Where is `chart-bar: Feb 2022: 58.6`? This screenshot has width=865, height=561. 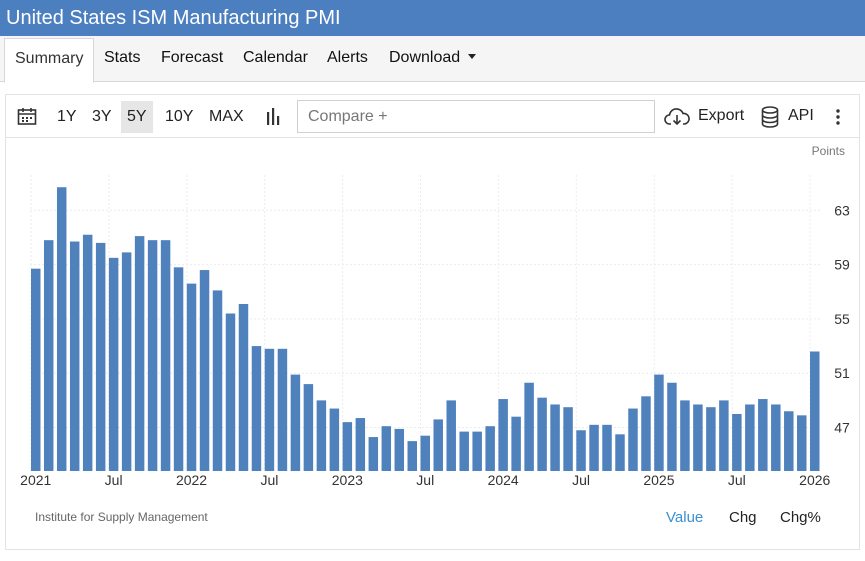
chart-bar: Feb 2022: 58.6 is located at coordinates (204, 370).